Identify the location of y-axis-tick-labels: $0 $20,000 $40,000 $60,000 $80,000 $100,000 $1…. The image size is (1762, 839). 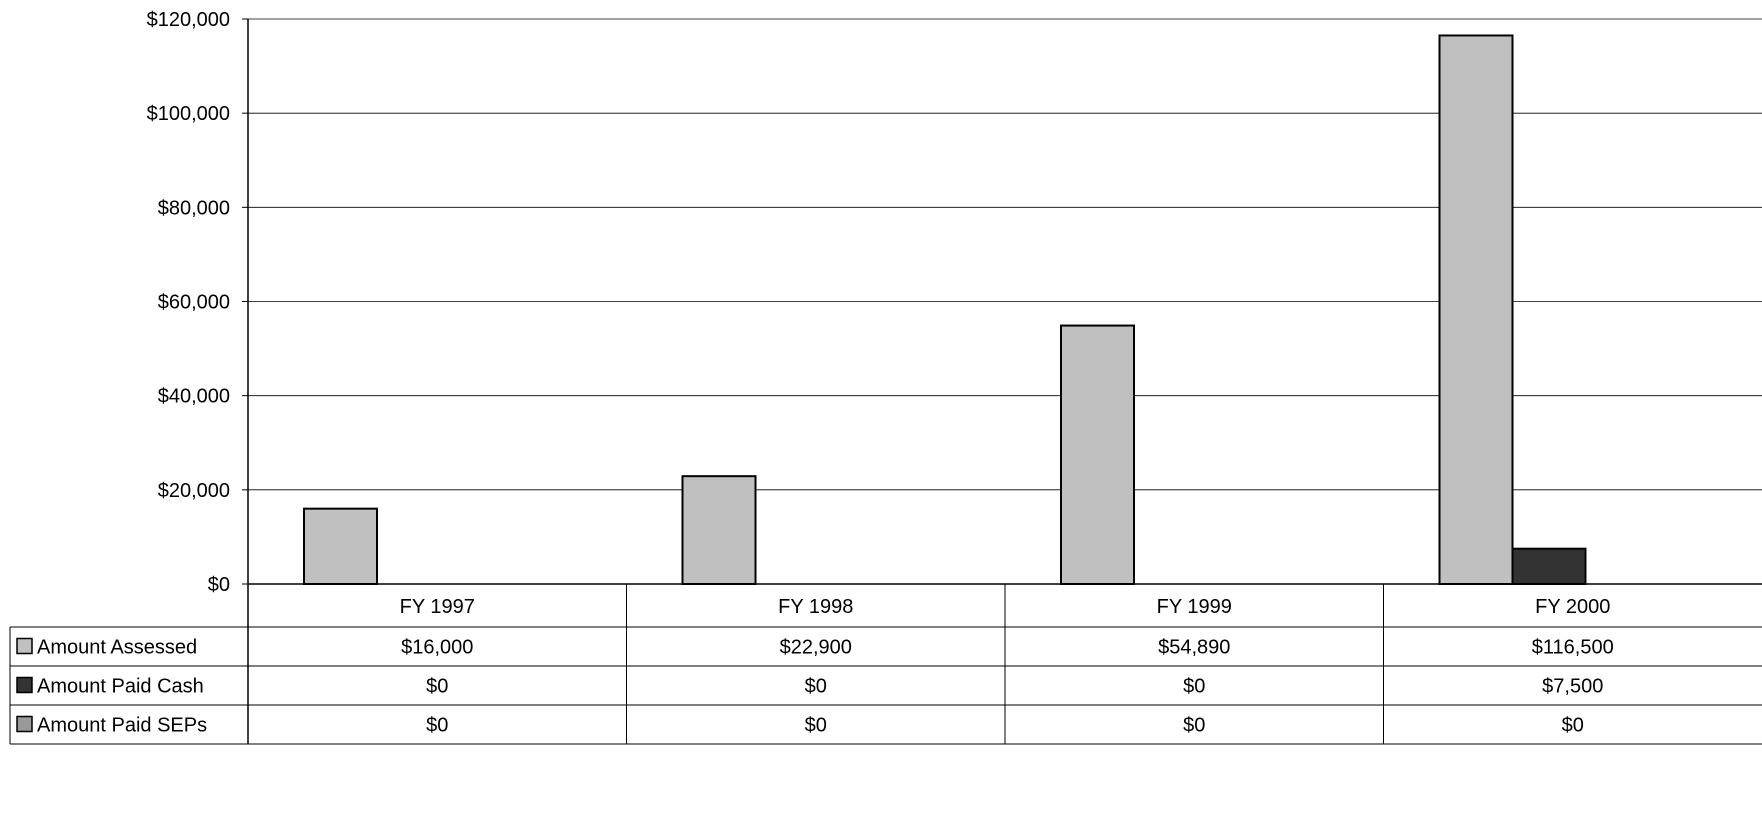
(188, 302).